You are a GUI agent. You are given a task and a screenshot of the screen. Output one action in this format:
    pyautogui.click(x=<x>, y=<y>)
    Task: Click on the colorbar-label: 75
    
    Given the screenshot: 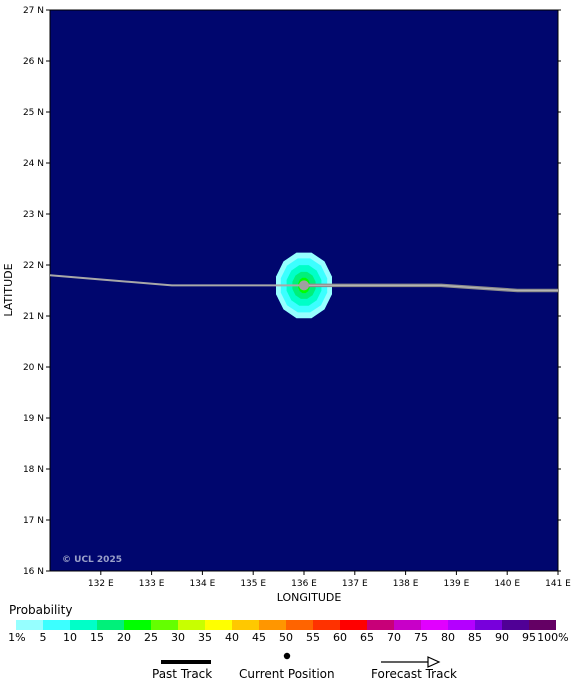 What is the action you would take?
    pyautogui.click(x=421, y=637)
    